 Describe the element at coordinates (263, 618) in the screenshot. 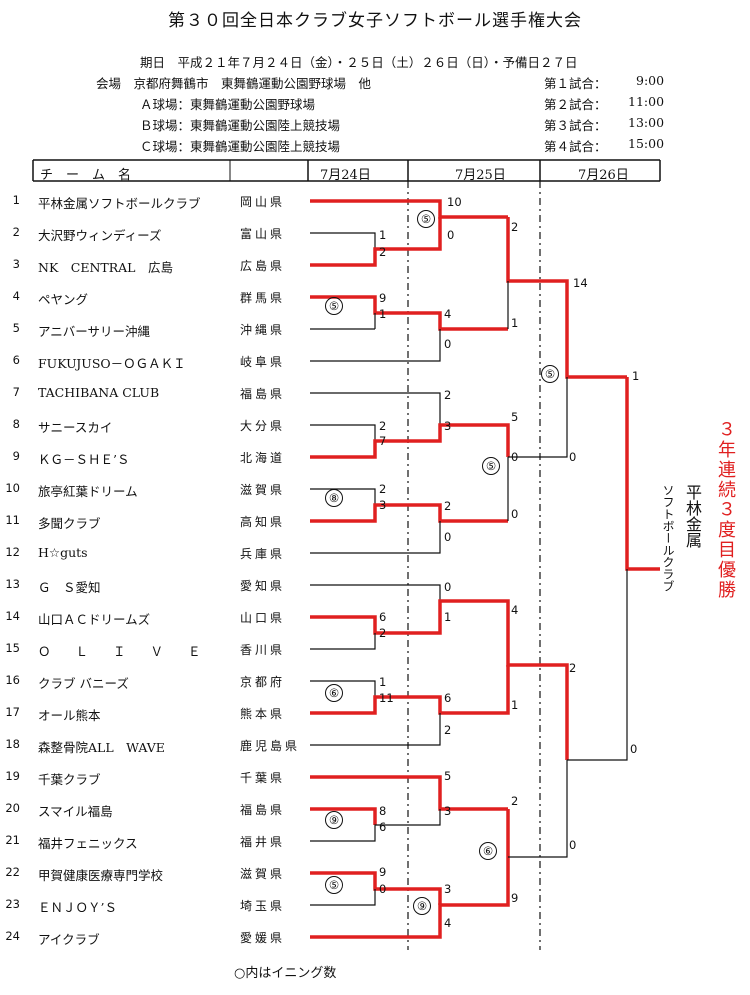

I see `team-prefecture: 山口県` at that location.